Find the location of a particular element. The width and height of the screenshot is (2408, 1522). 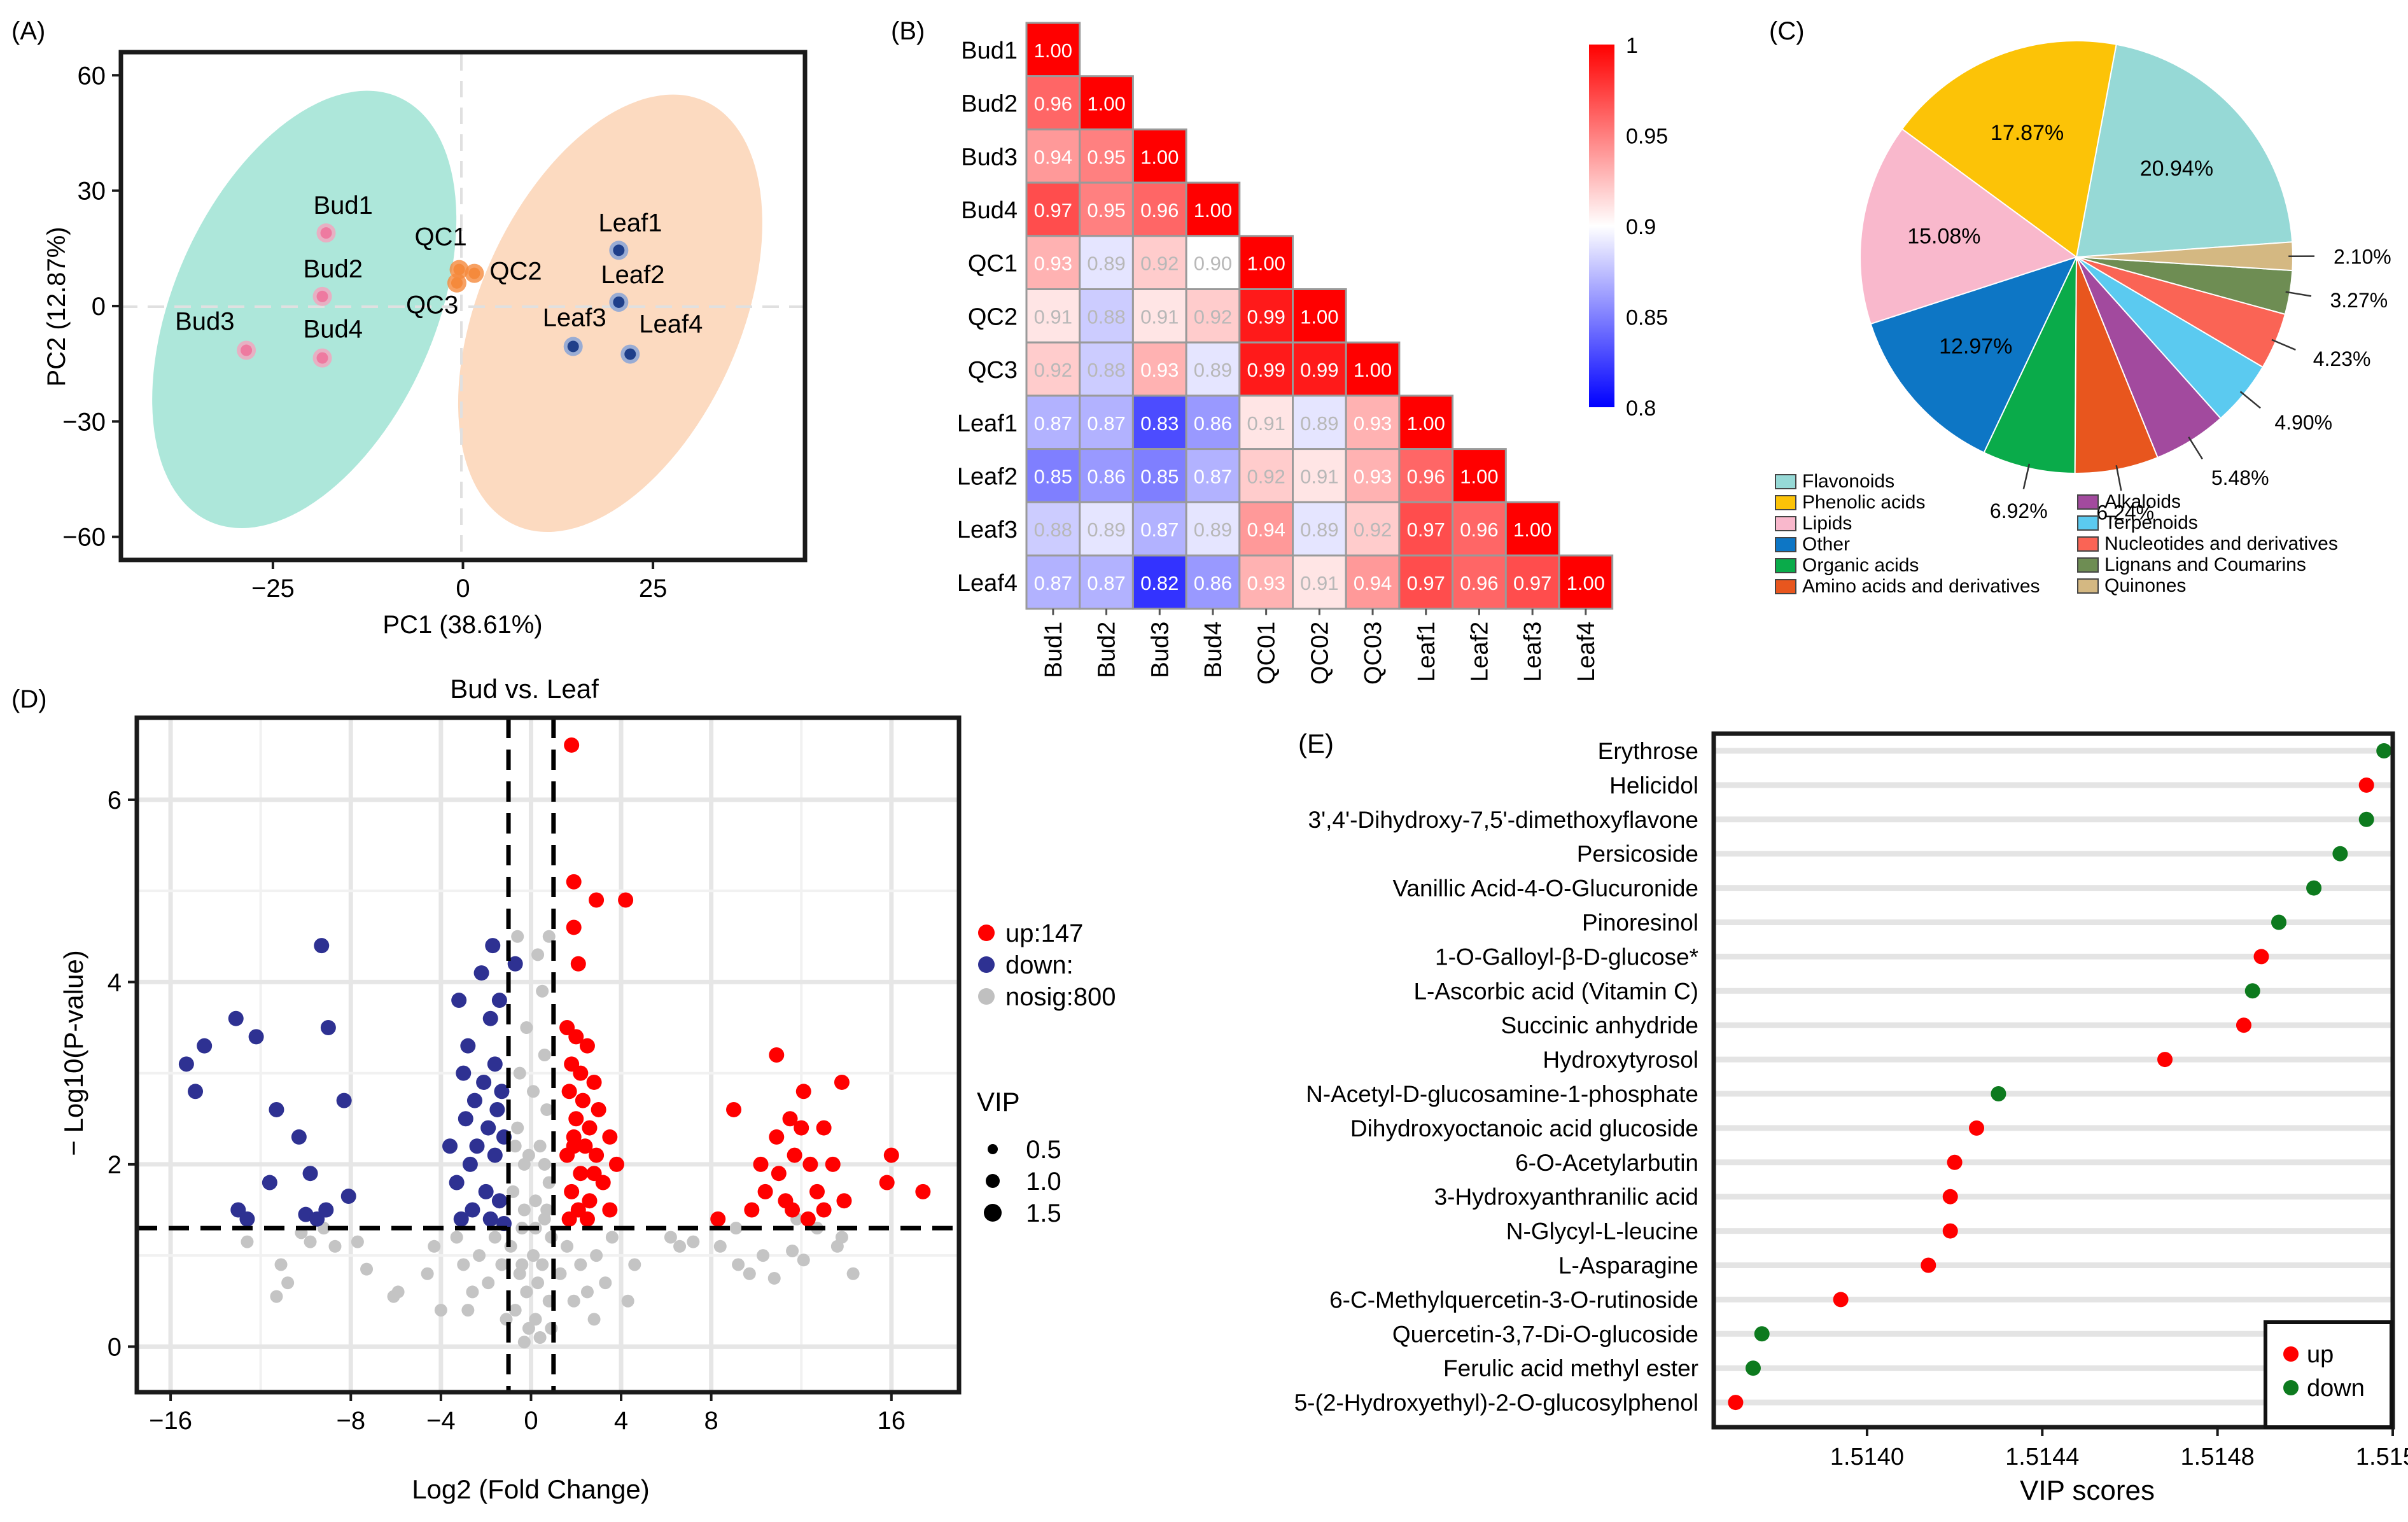

vip-row-label-succinic-anhydride: Succinic anhydride is located at coordinates (1599, 1025).